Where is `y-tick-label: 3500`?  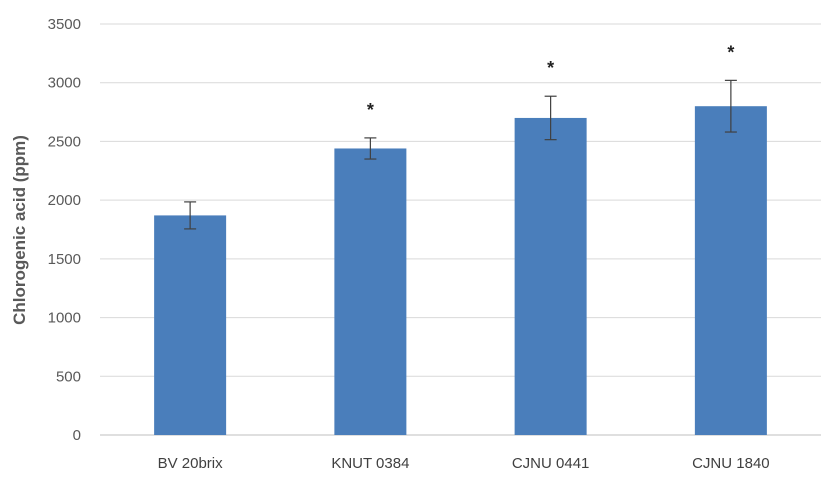 y-tick-label: 3500 is located at coordinates (64, 24).